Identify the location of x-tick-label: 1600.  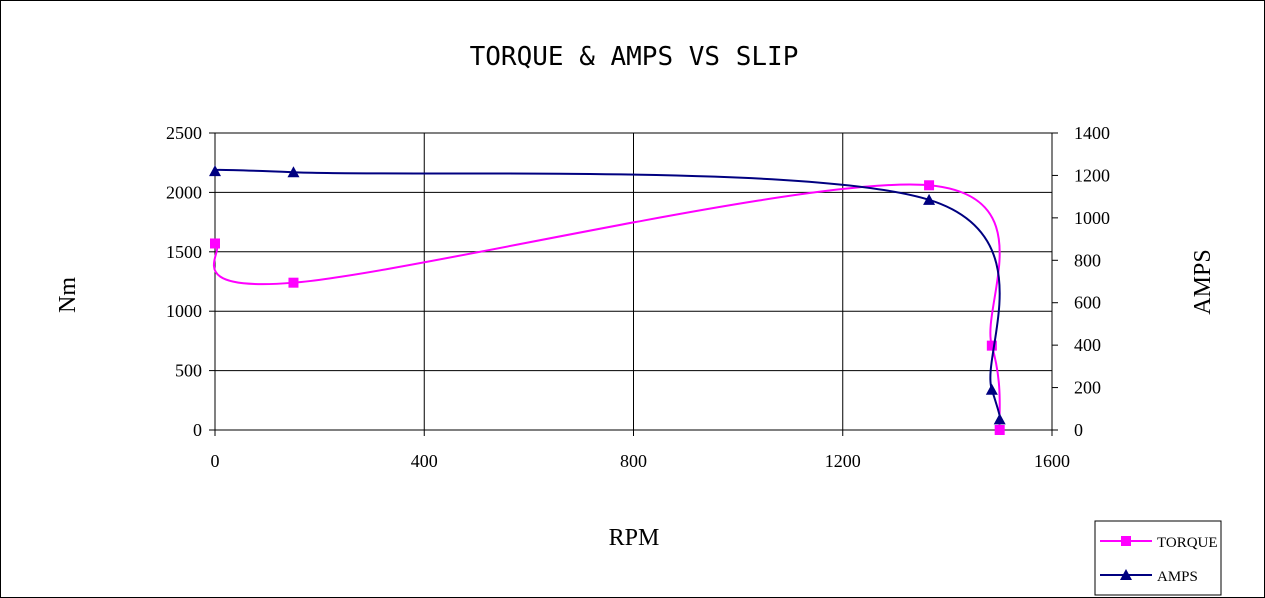
(1052, 461).